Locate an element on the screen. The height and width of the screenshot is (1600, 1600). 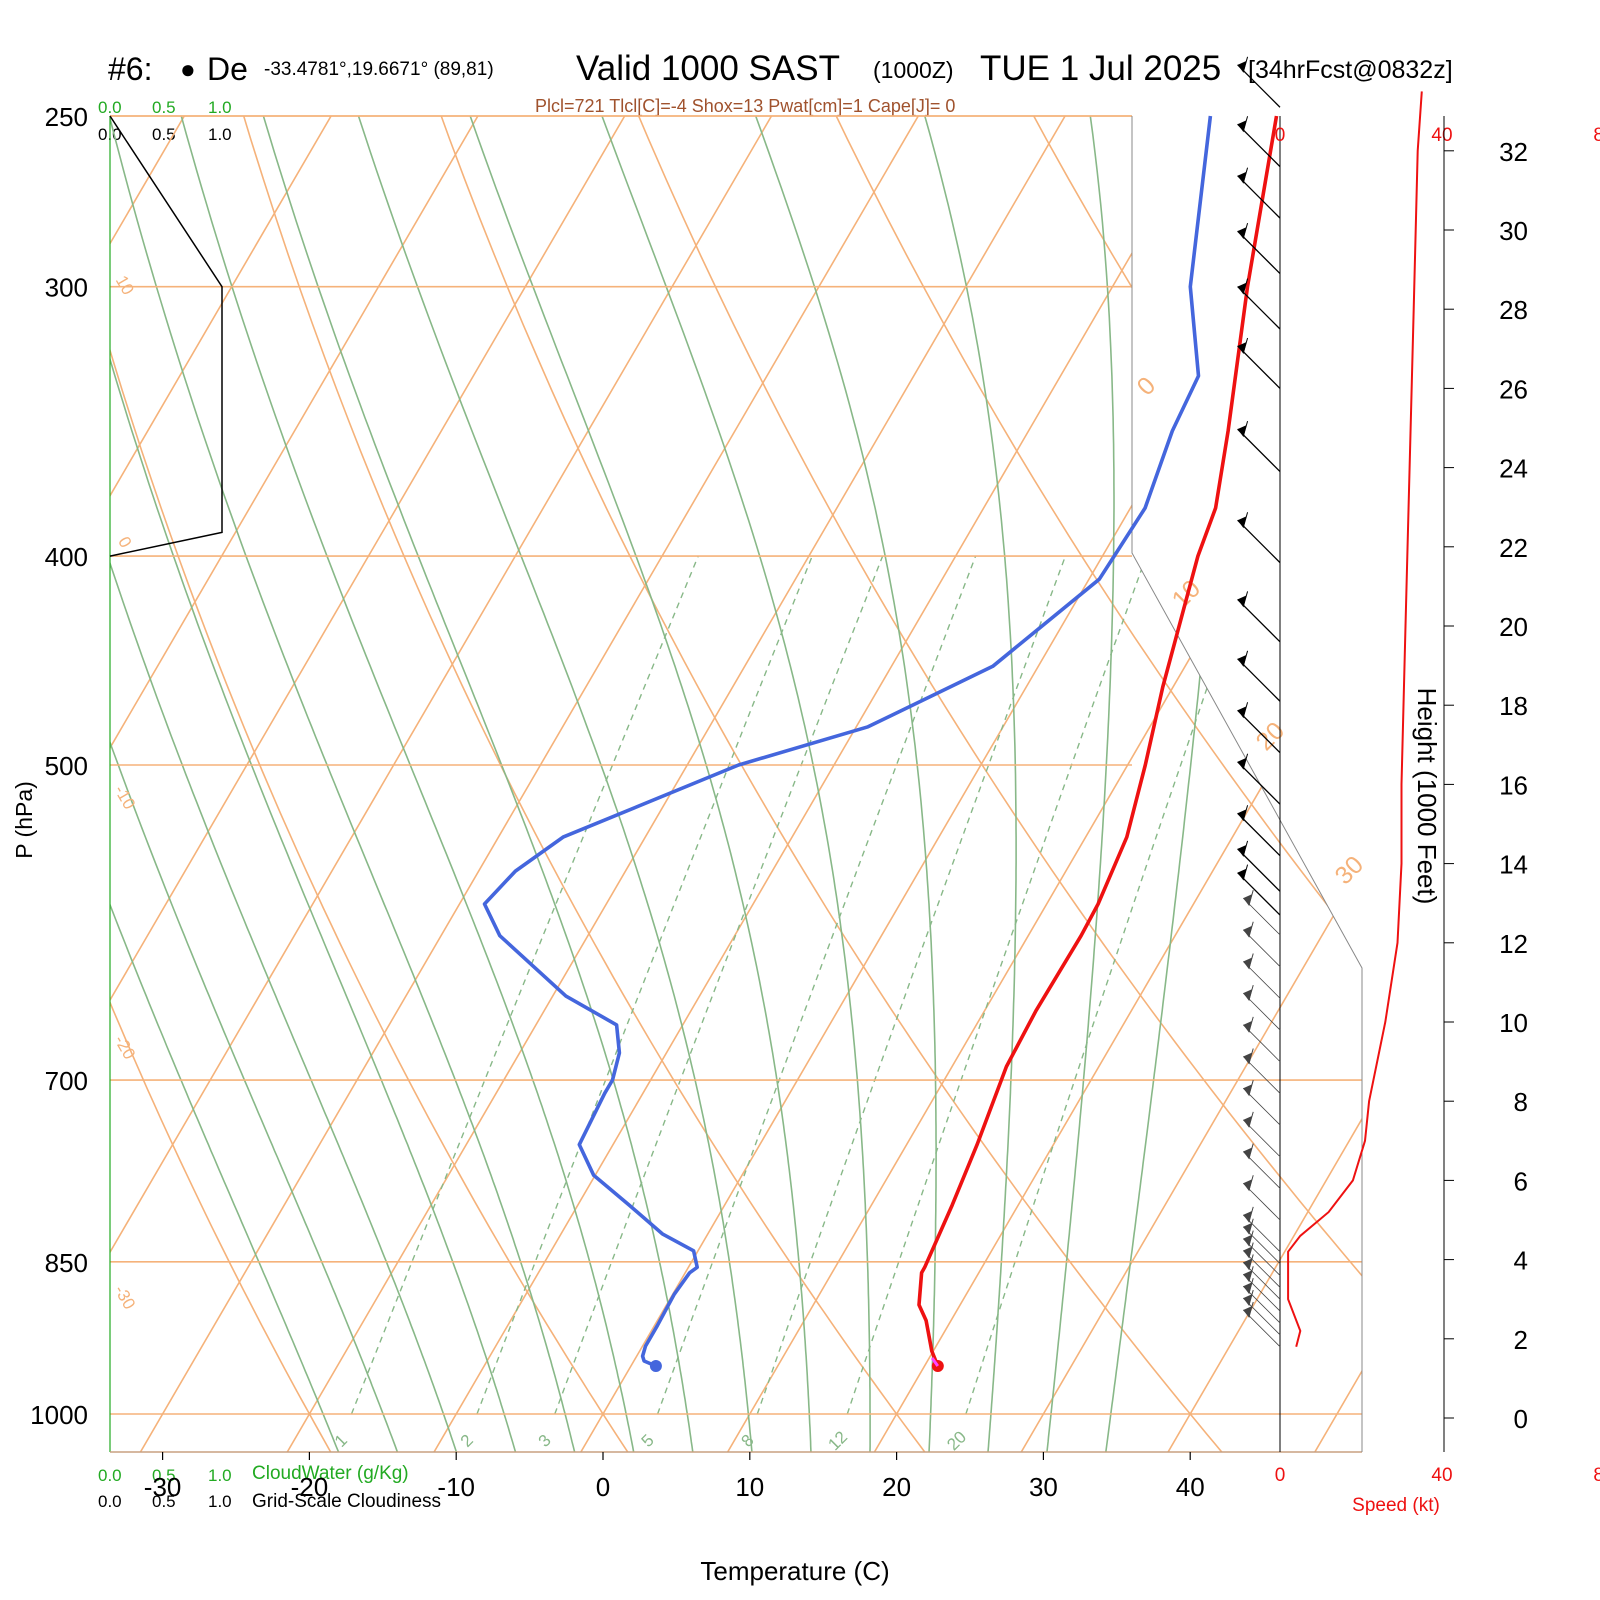
temperature-tick-label: 10 is located at coordinates (749, 1487).